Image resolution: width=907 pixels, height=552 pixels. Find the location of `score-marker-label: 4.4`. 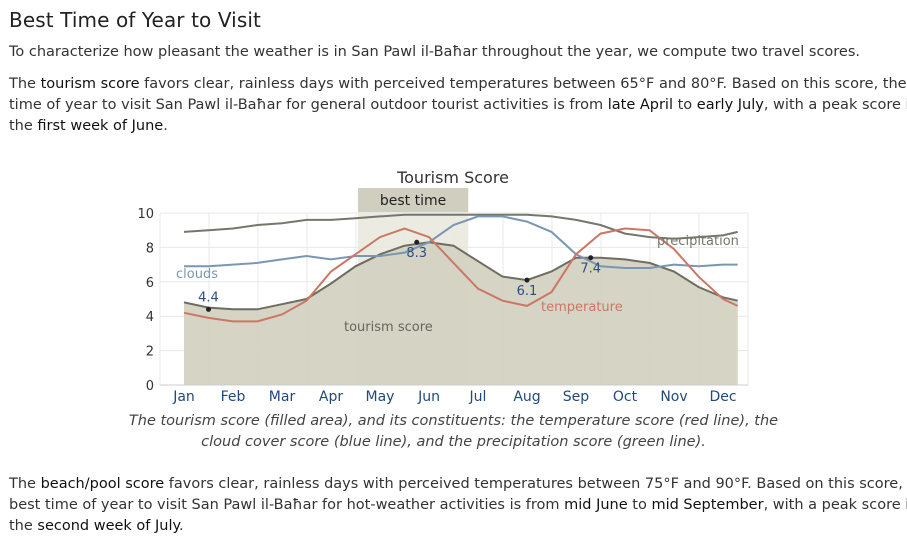

score-marker-label: 4.4 is located at coordinates (208, 297).